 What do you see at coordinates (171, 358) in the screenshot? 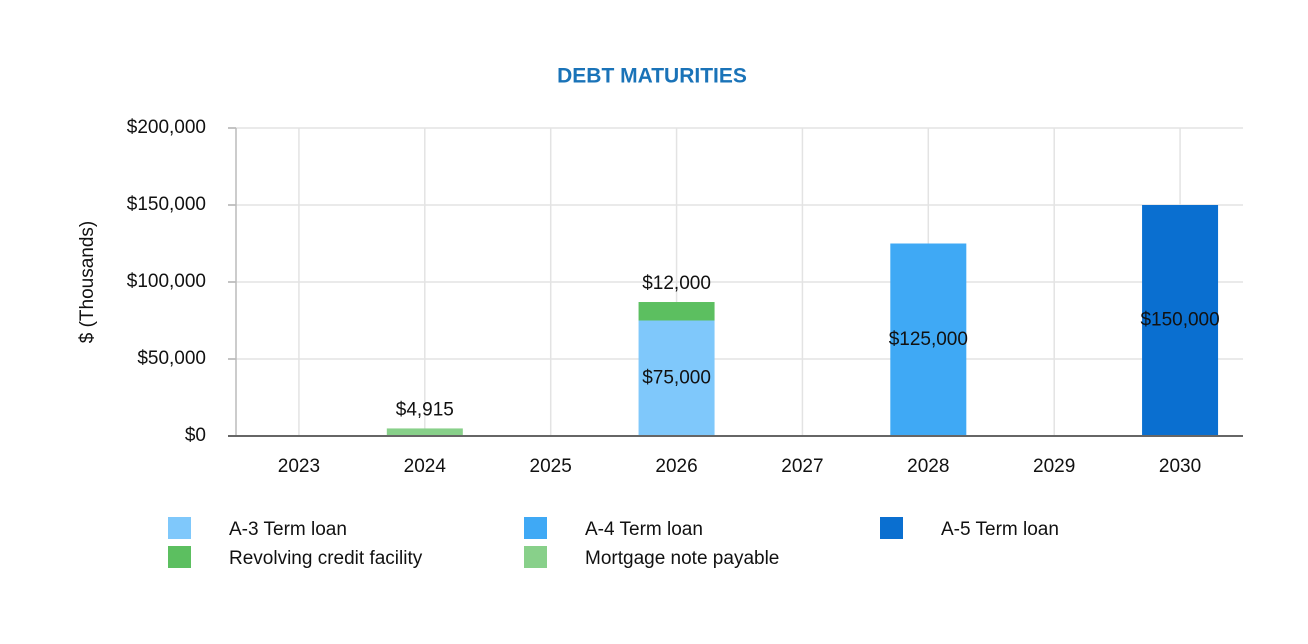
I see `y-tick-label: $50,000` at bounding box center [171, 358].